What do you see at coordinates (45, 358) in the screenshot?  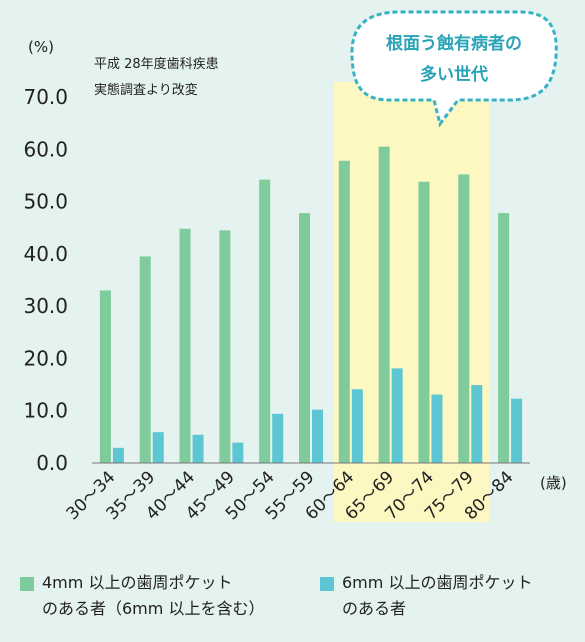 I see `y-tick-label: 20.0` at bounding box center [45, 358].